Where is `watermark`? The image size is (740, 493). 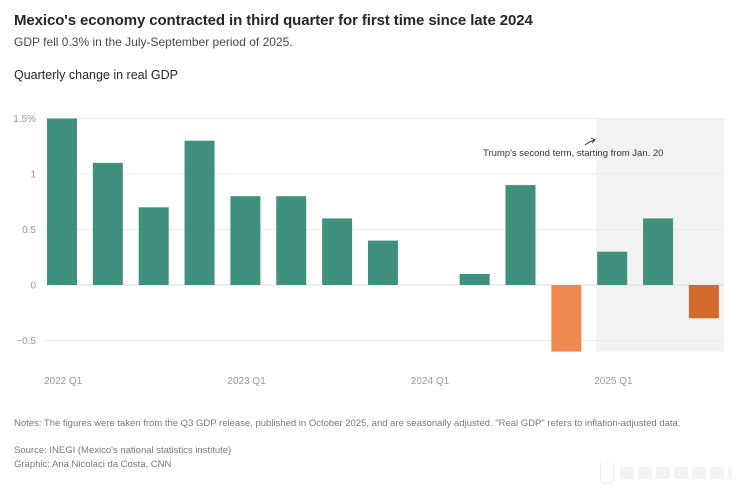 watermark is located at coordinates (666, 473).